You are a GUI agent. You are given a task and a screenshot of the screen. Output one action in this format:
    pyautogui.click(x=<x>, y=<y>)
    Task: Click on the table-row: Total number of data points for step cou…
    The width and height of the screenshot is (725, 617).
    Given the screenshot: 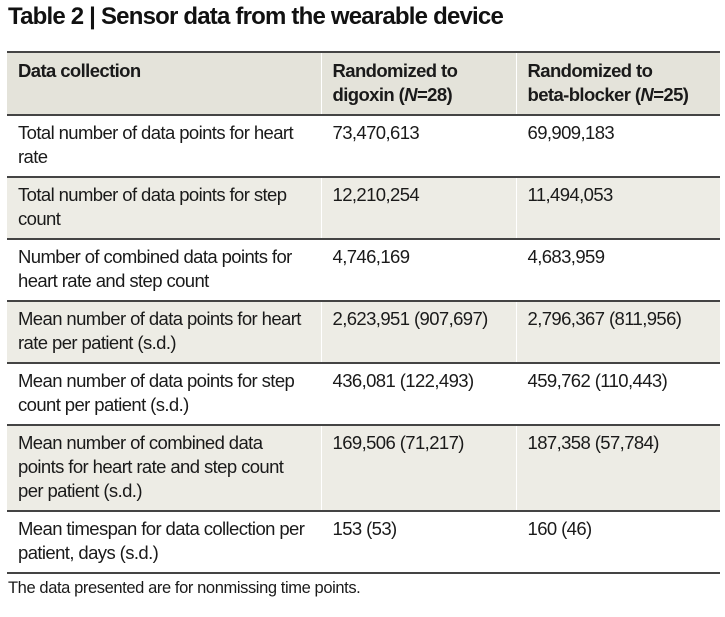 What is the action you would take?
    pyautogui.click(x=363, y=207)
    